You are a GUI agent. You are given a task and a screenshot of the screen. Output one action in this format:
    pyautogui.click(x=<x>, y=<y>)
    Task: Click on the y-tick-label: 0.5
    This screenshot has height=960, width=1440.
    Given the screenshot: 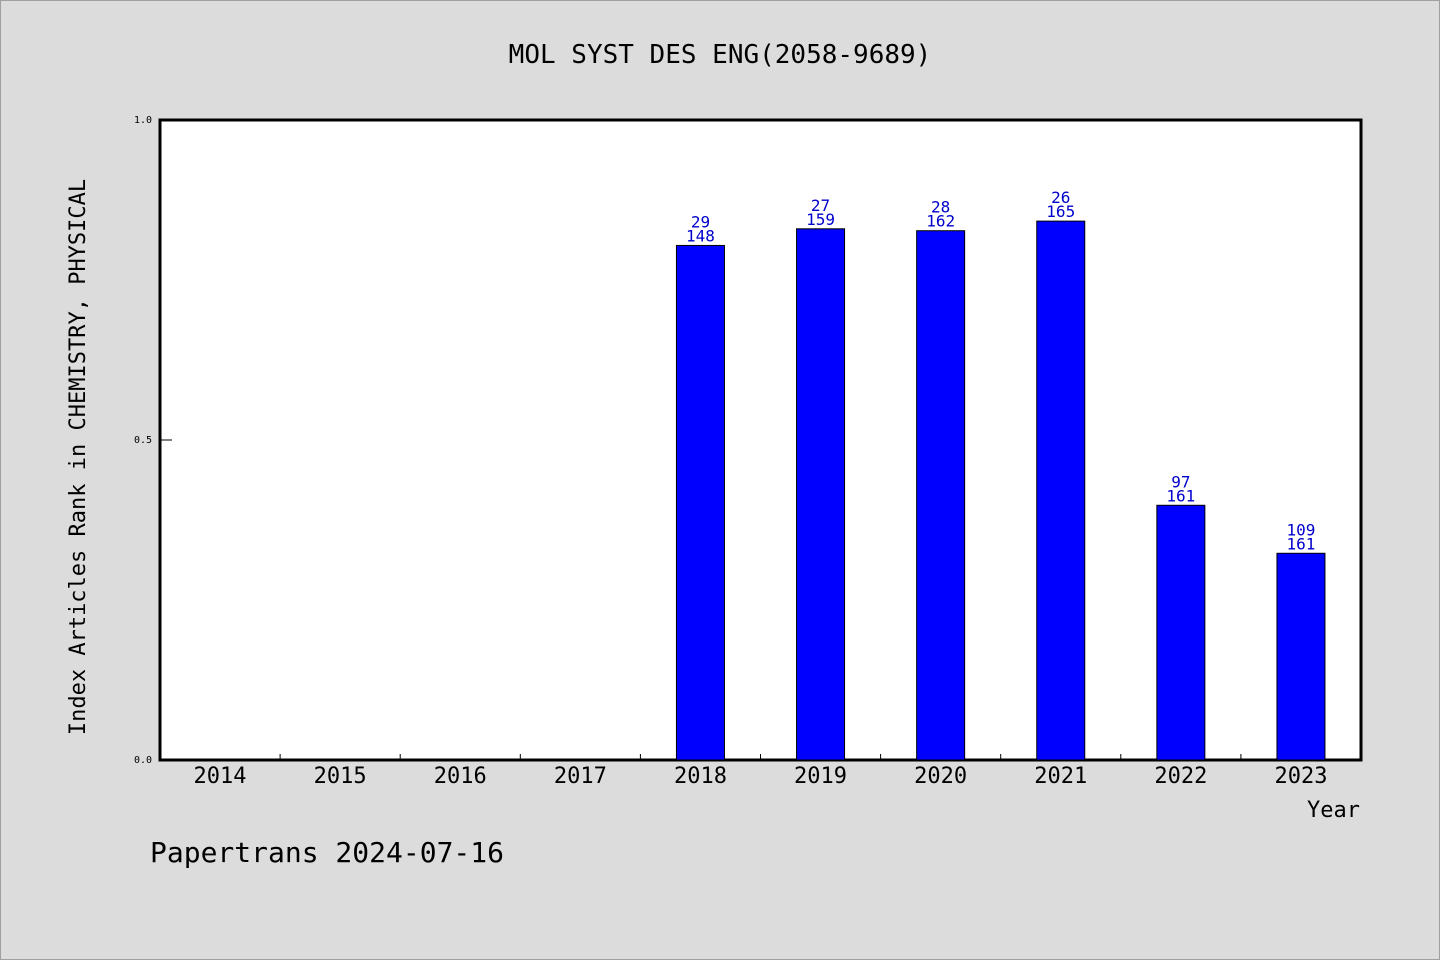 What is the action you would take?
    pyautogui.click(x=143, y=440)
    